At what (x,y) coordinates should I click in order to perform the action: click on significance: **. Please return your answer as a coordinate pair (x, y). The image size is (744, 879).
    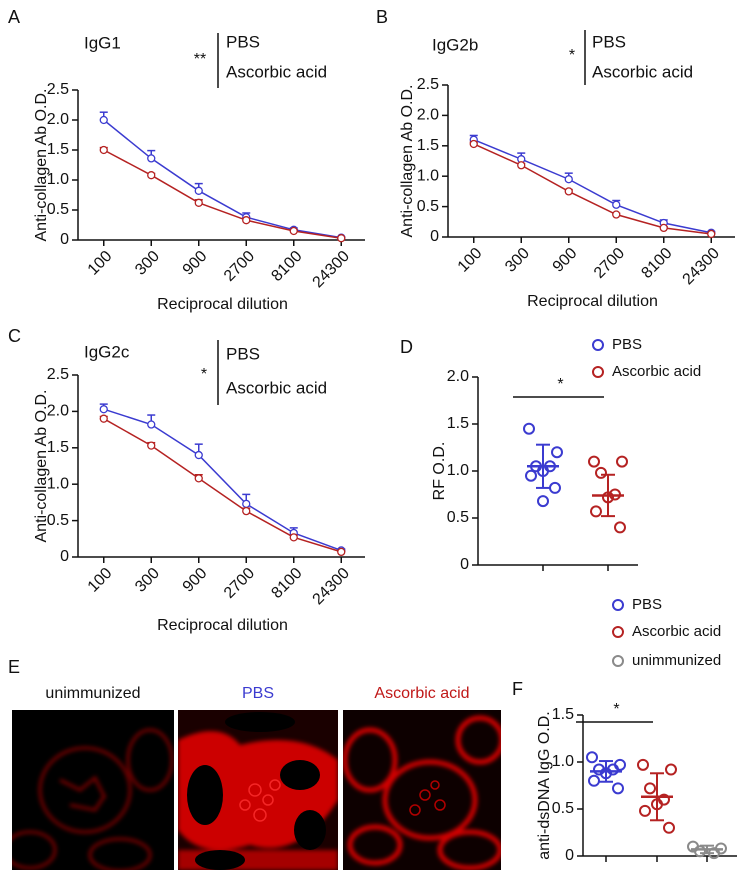
    Looking at the image, I should click on (200, 59).